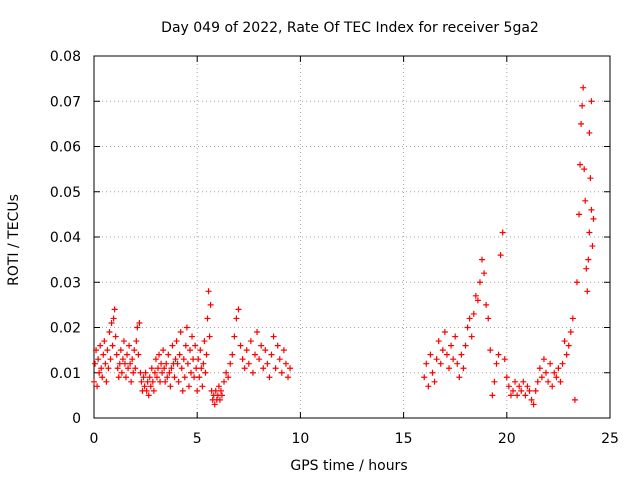  What do you see at coordinates (348, 466) in the screenshot?
I see `x-axis-label: GPS time / hours` at bounding box center [348, 466].